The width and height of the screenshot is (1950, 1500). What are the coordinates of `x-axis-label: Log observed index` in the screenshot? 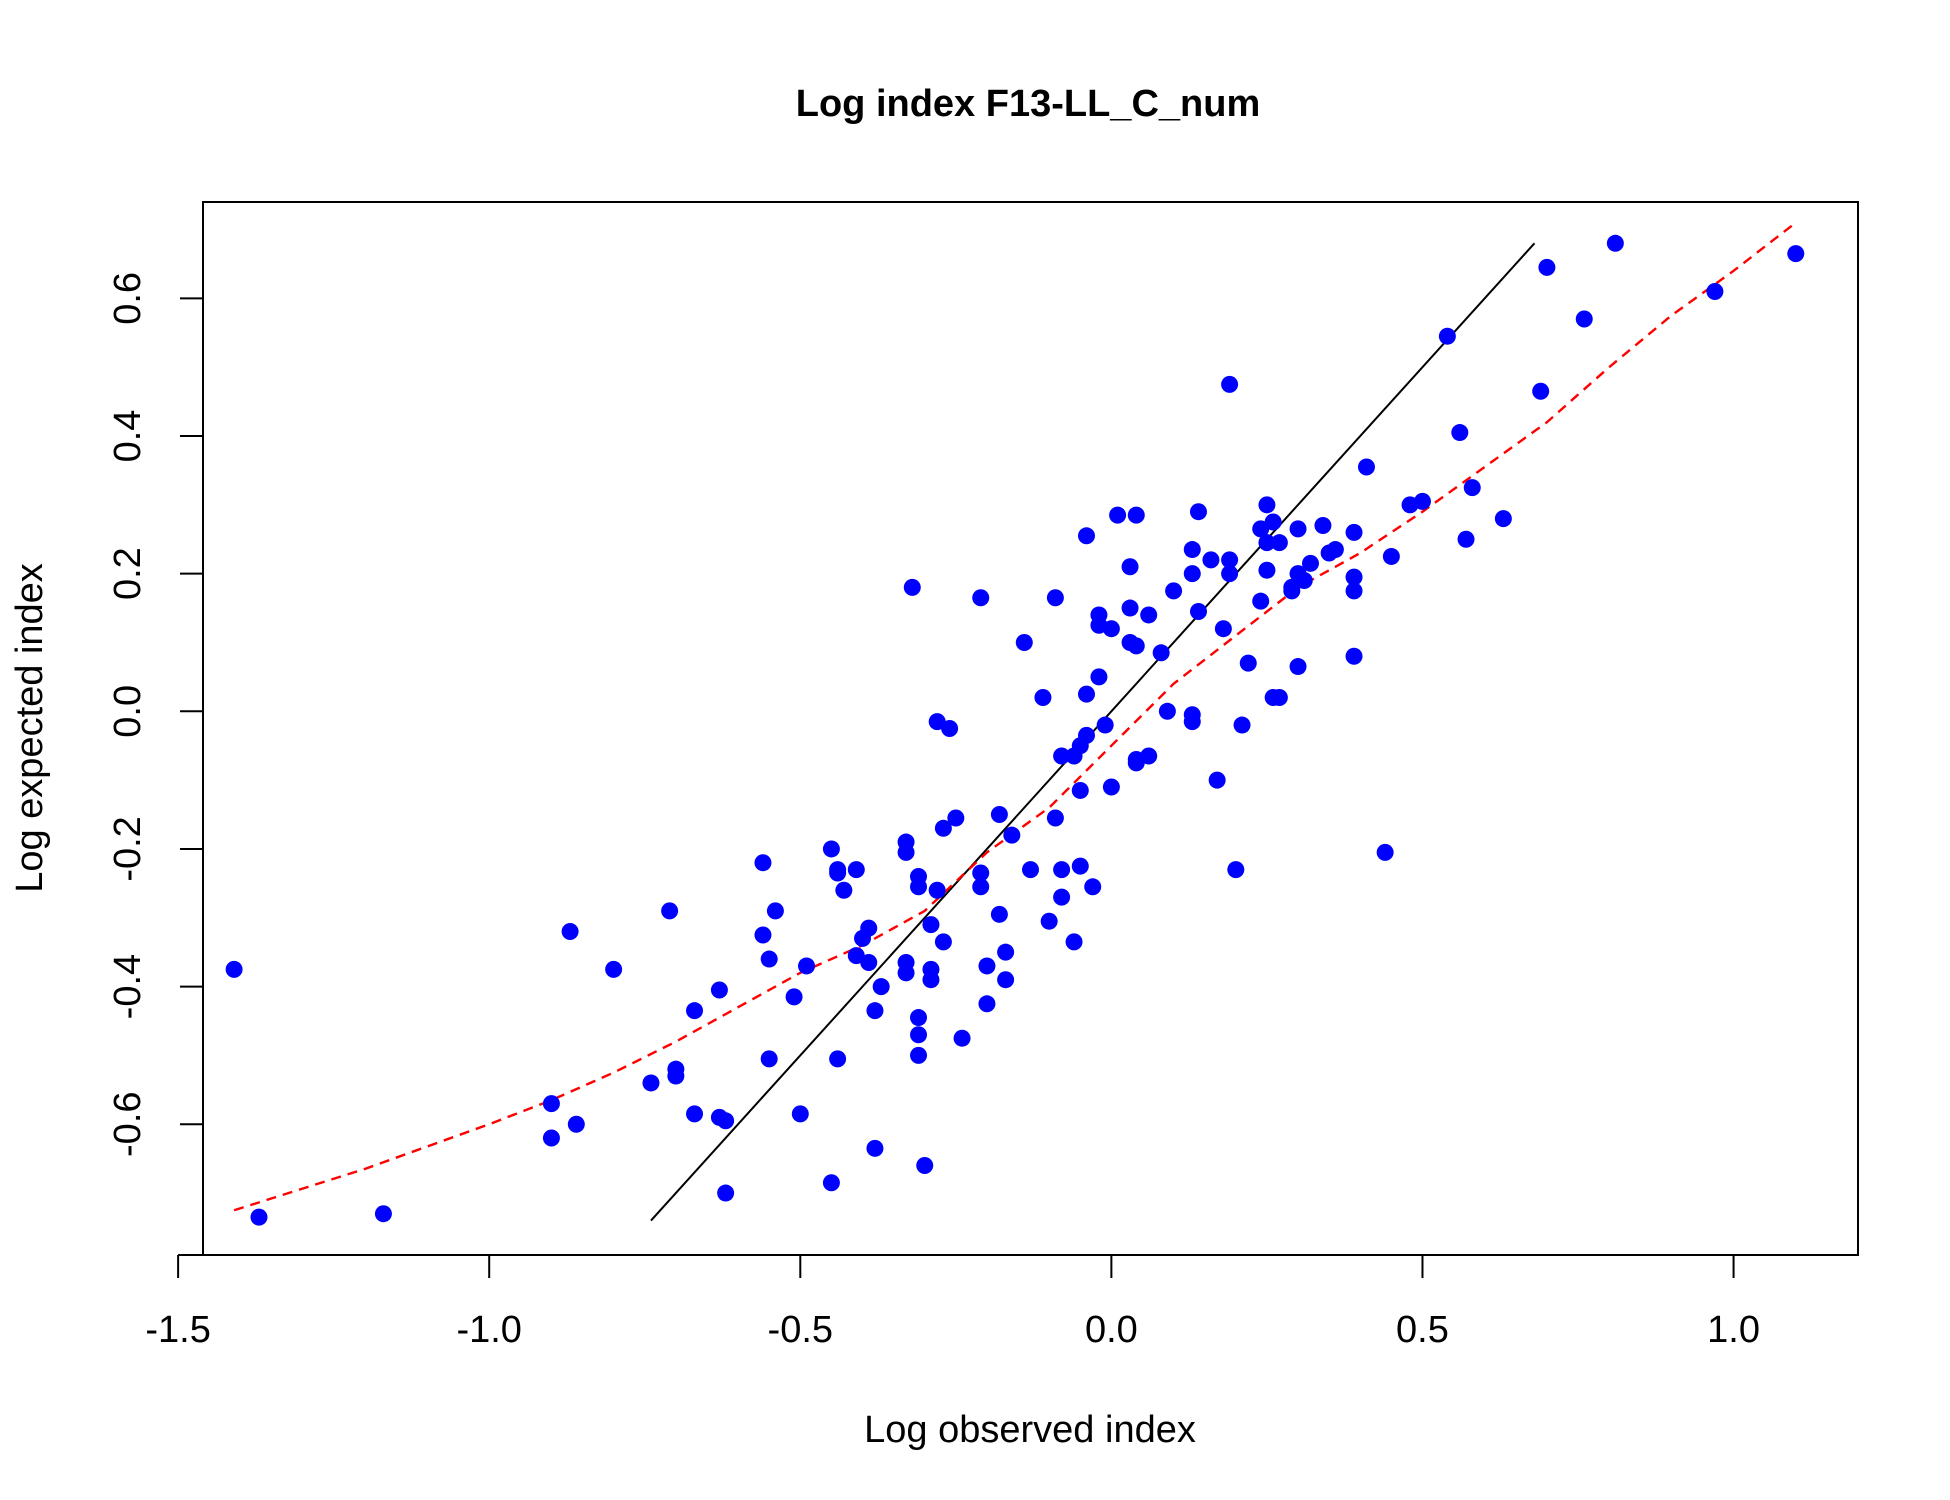 It's located at (1030, 1430).